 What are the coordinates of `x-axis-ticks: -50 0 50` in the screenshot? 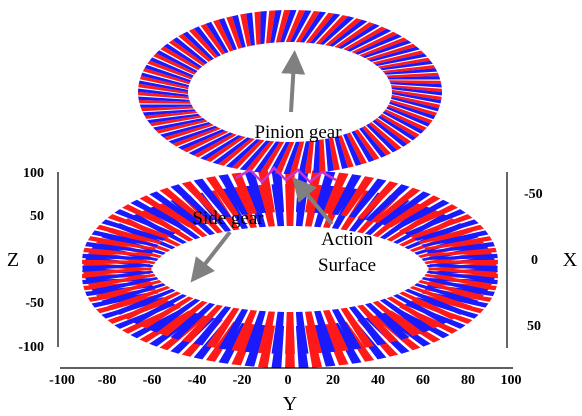 It's located at (533, 260).